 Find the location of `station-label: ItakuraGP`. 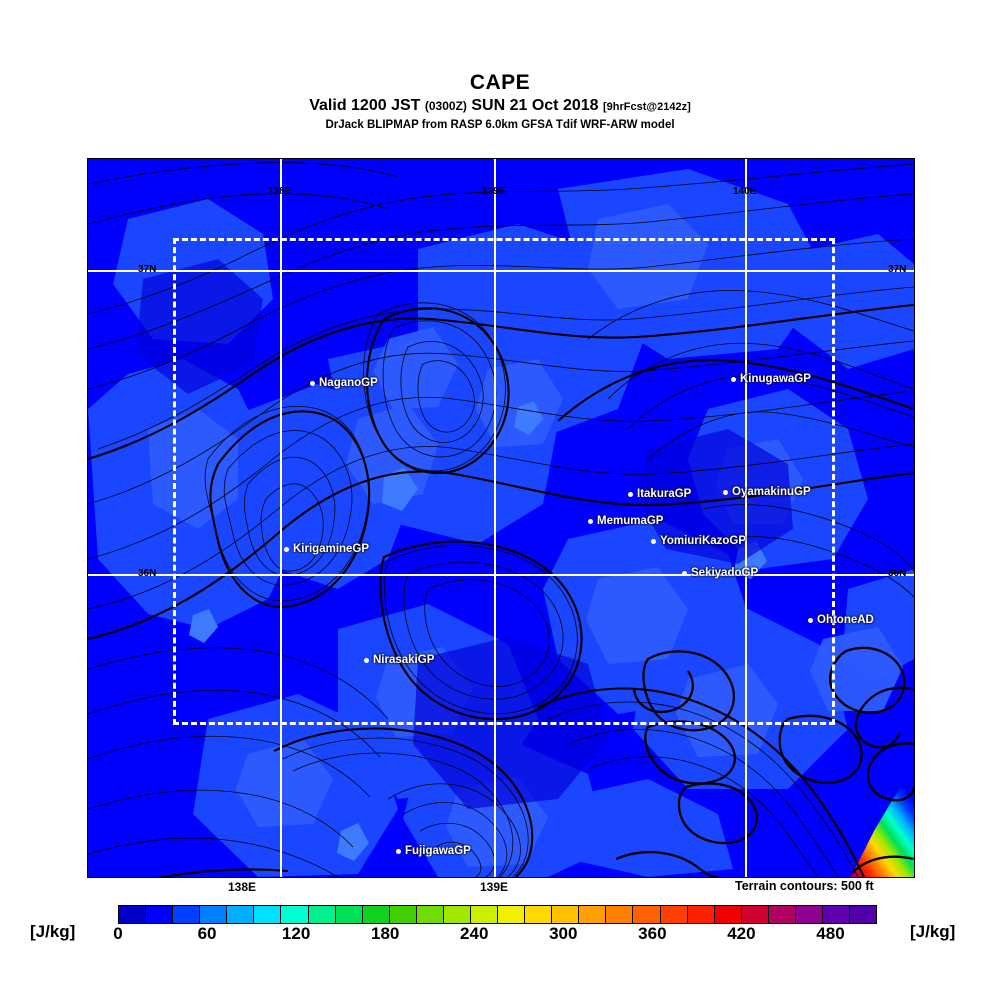

station-label: ItakuraGP is located at coordinates (664, 494).